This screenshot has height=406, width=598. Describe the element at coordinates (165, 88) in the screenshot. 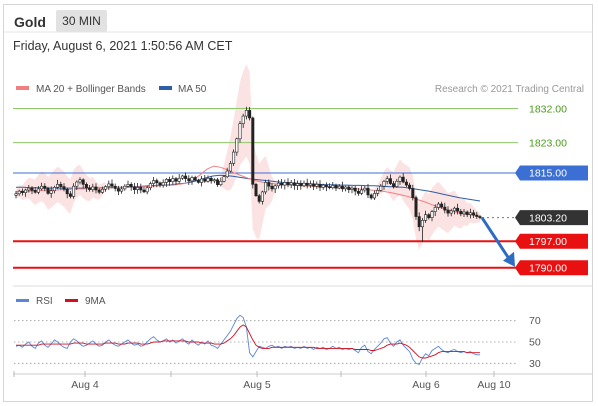

I see `ma50-legend-swatch` at that location.